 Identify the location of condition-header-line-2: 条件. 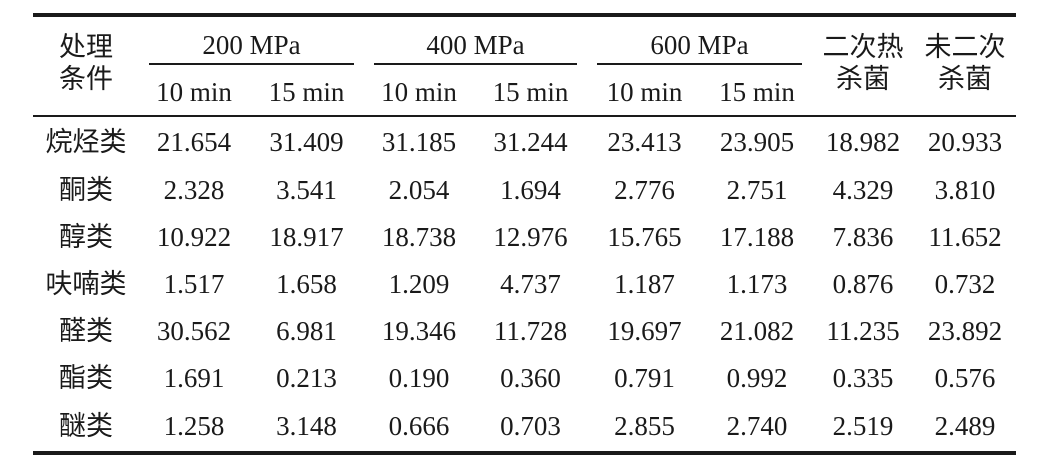
(86, 79).